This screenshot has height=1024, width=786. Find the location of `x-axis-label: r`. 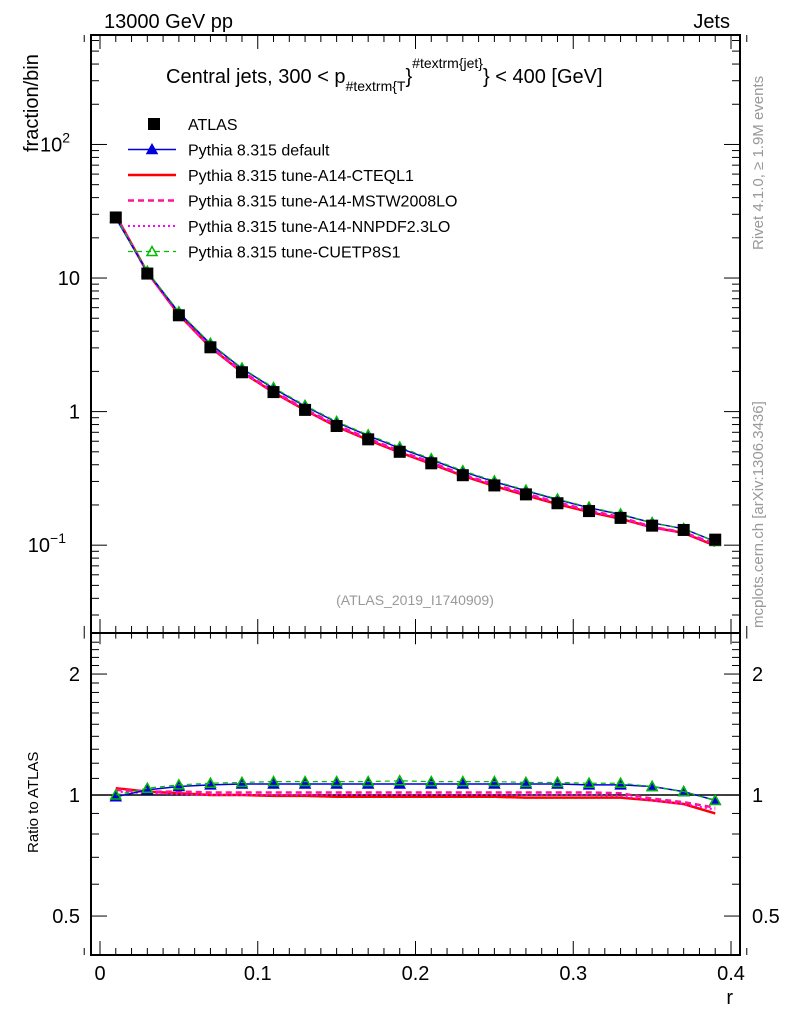

x-axis-label: r is located at coordinates (729, 998).